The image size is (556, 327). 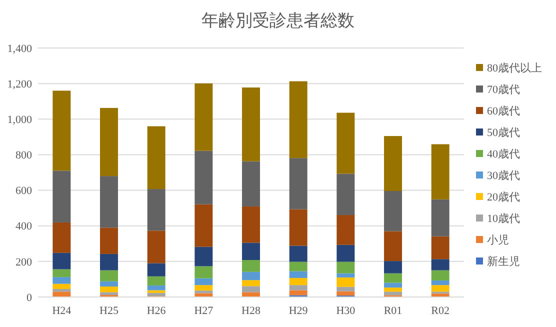 I want to click on x-tick-label: H24, so click(x=62, y=311).